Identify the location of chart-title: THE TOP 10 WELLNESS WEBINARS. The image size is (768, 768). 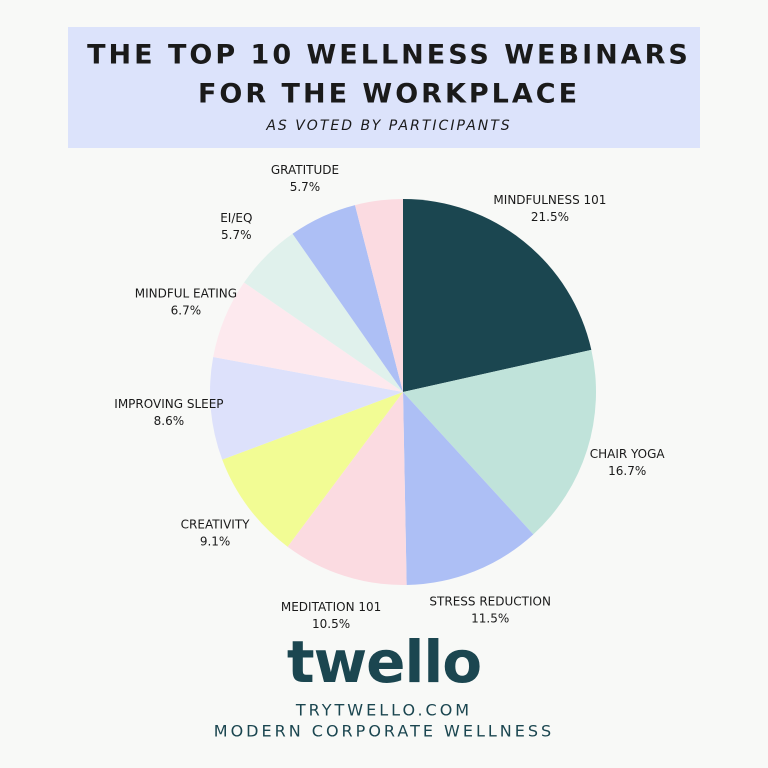
(389, 55).